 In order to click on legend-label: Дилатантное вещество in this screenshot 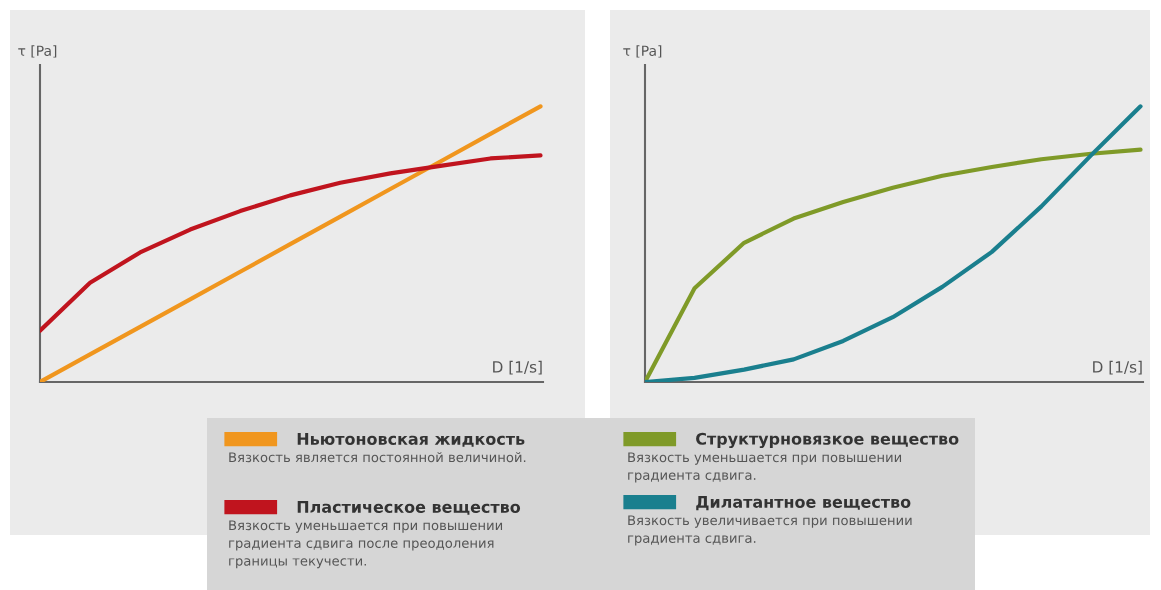, I will do `click(803, 503)`.